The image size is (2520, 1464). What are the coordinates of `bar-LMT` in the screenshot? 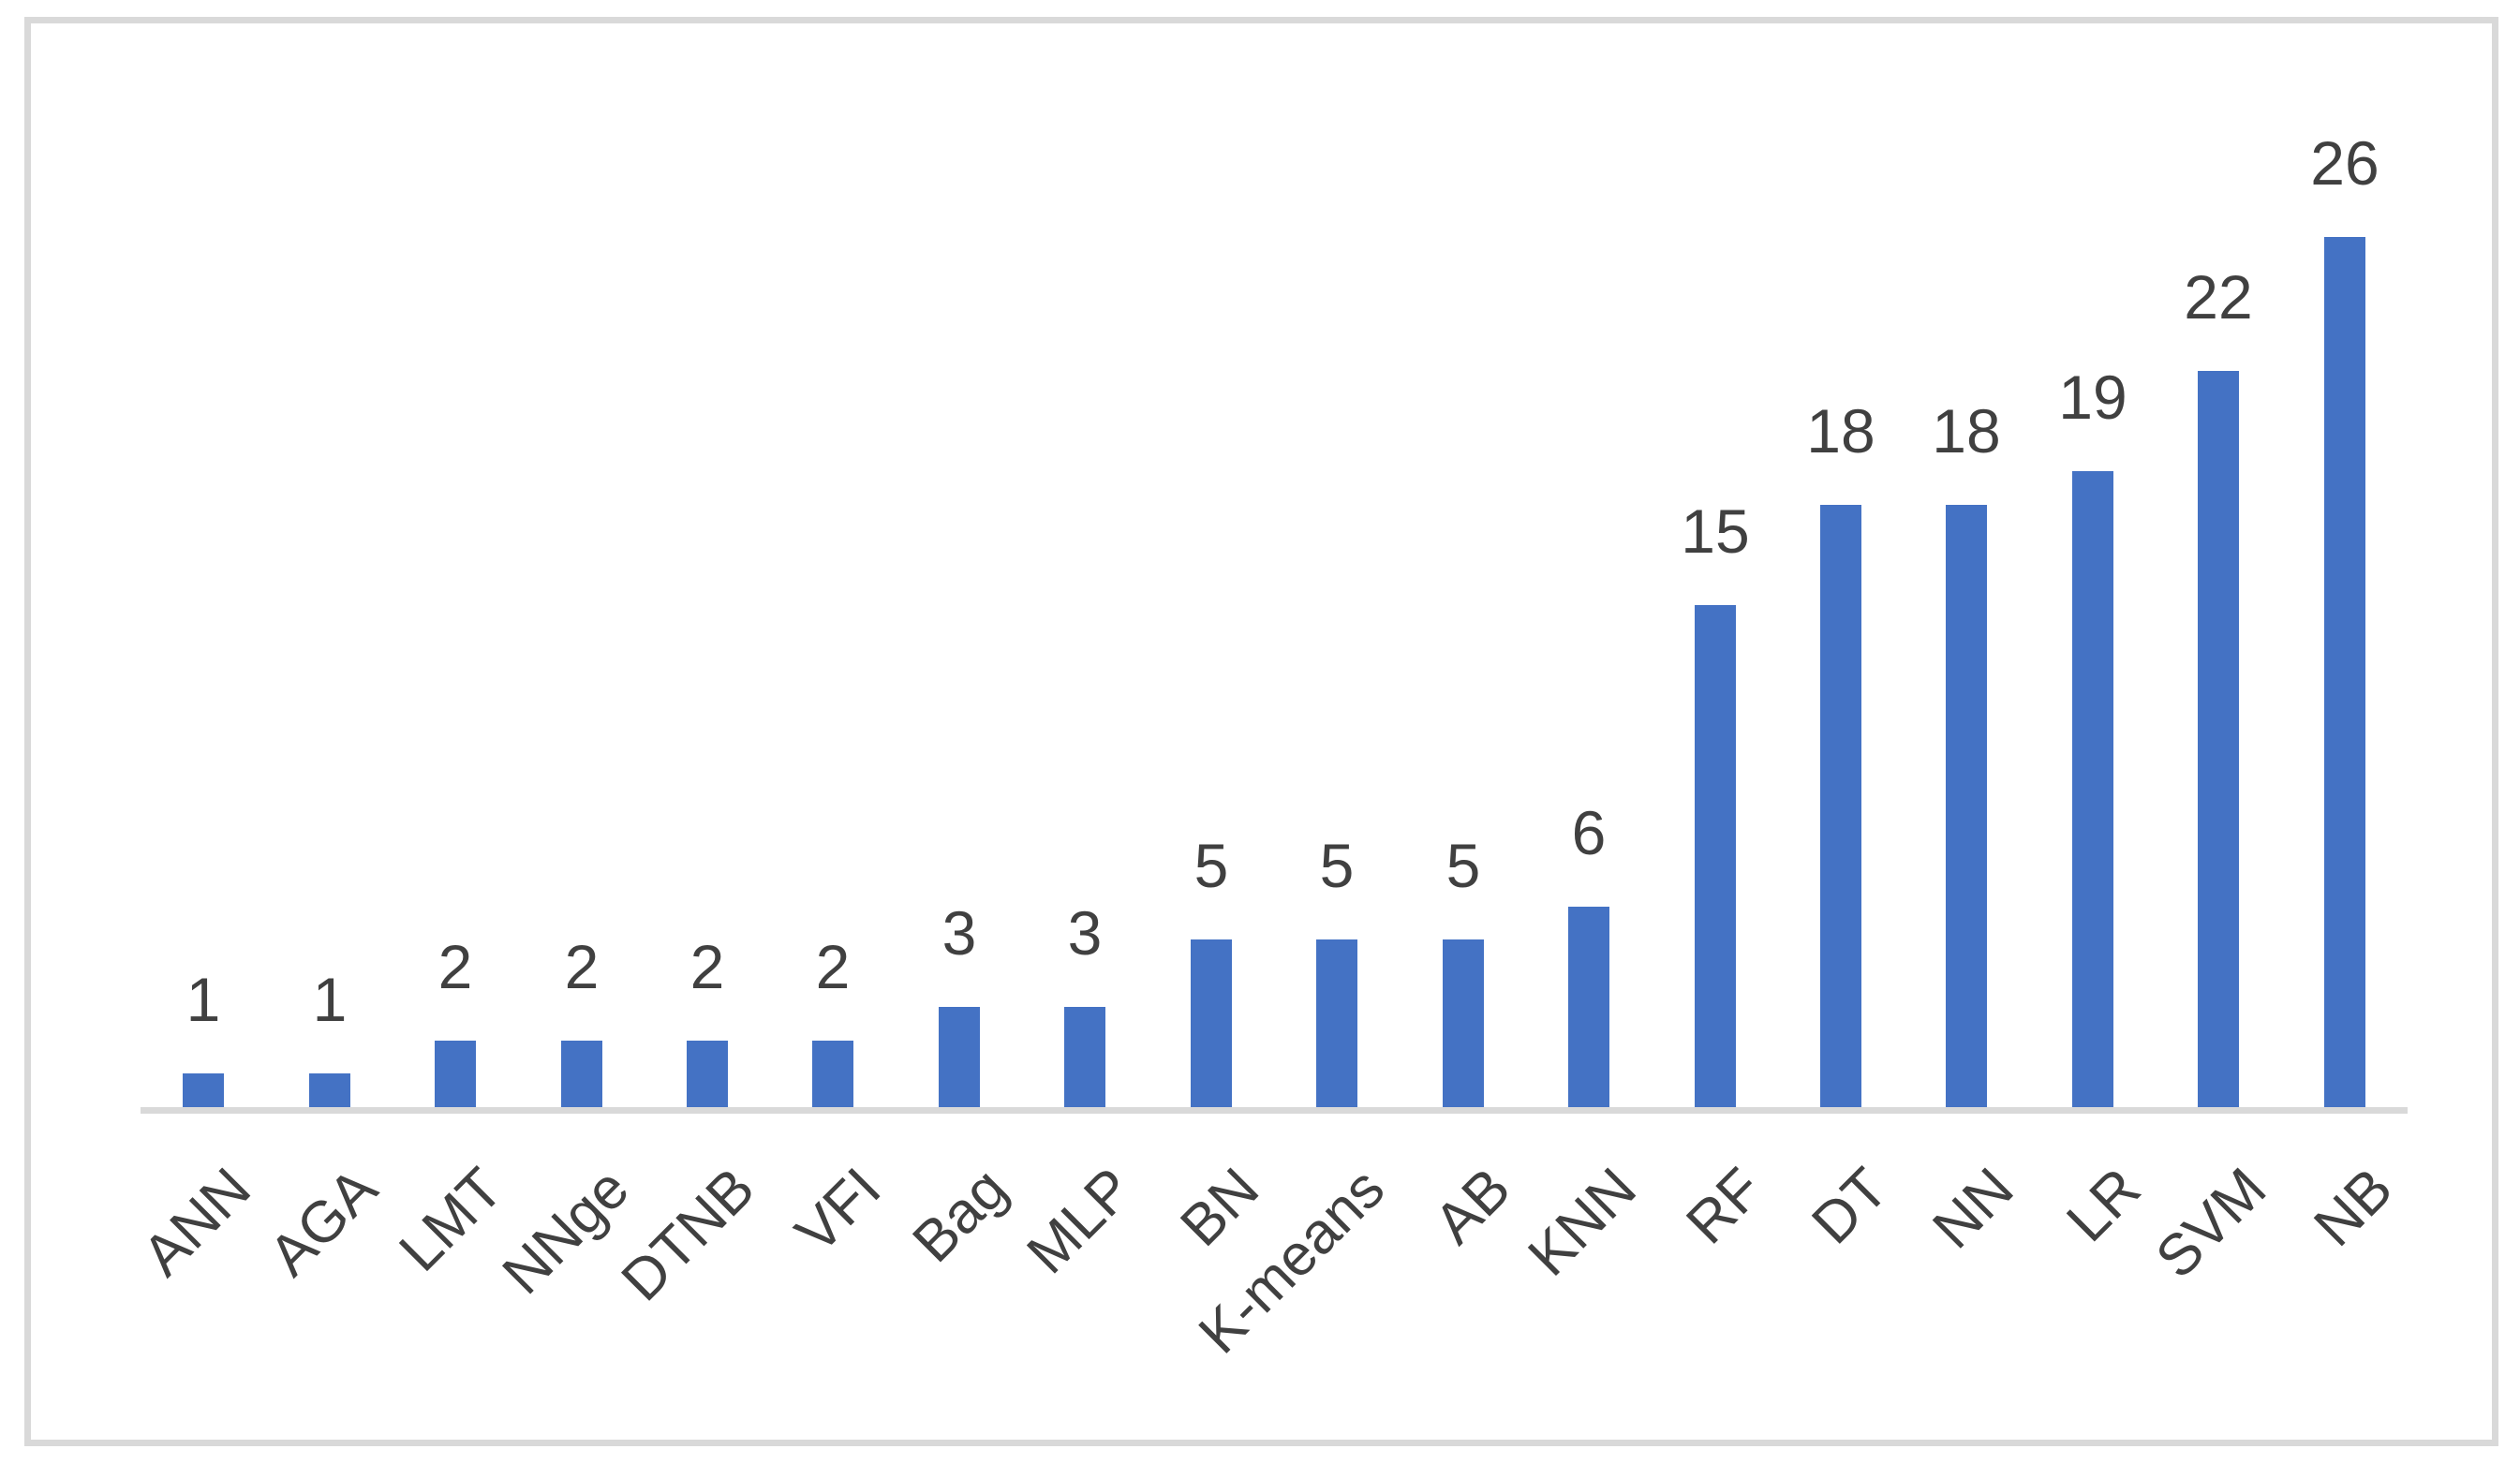 It's located at (455, 1074).